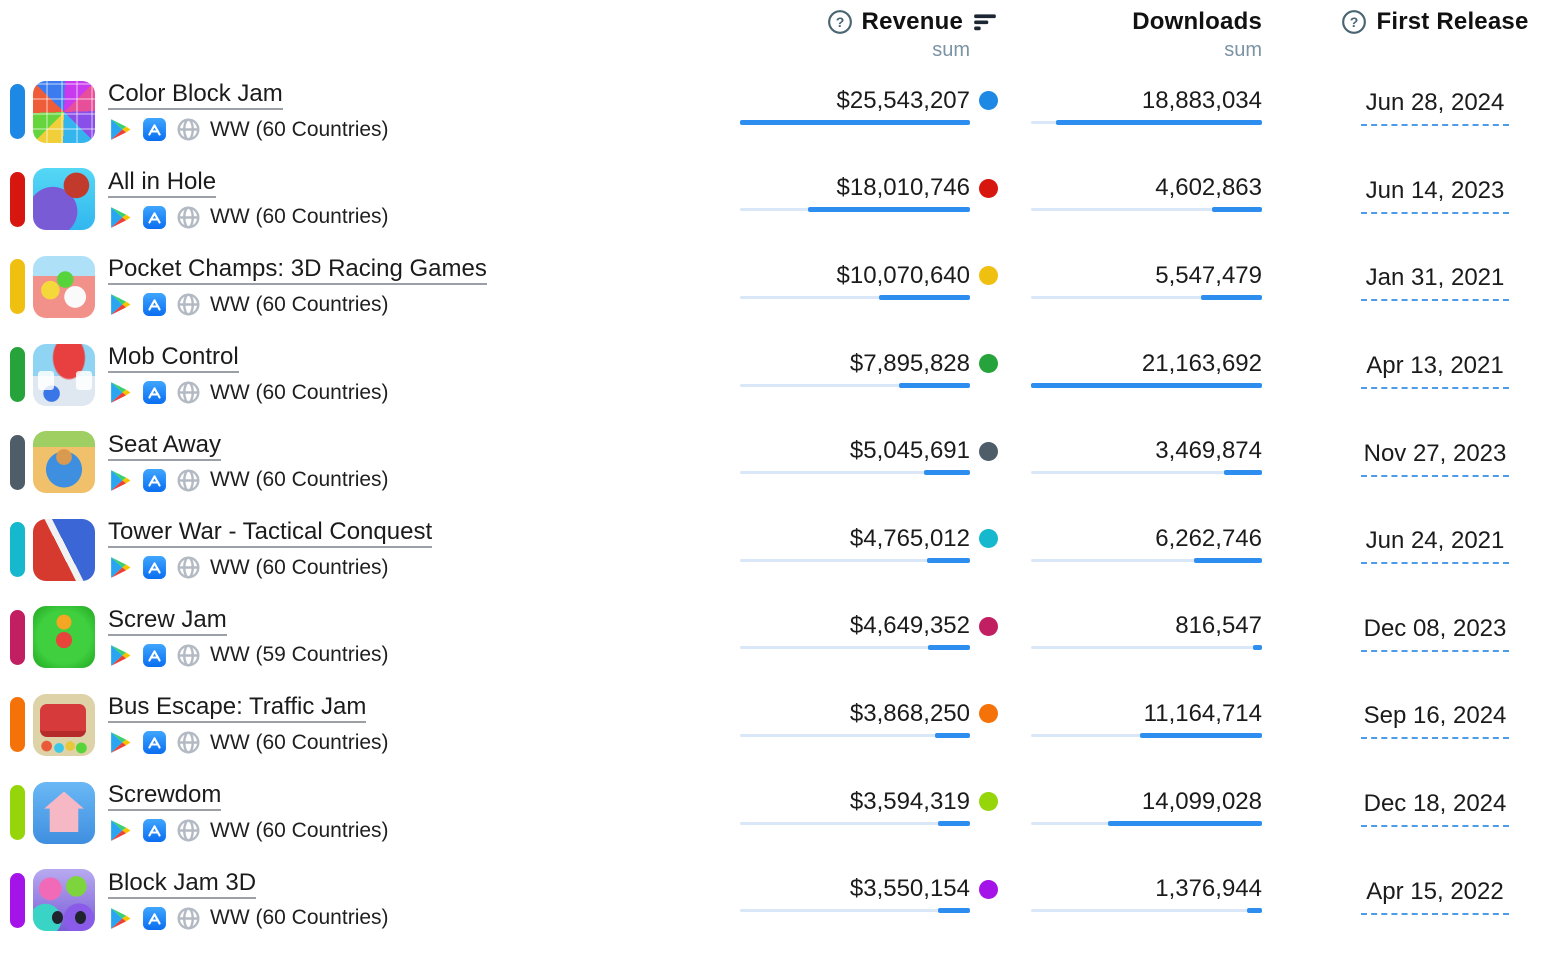 Image resolution: width=1560 pixels, height=954 pixels. What do you see at coordinates (1435, 721) in the screenshot?
I see `first-release-date: Sep 16, 2024` at bounding box center [1435, 721].